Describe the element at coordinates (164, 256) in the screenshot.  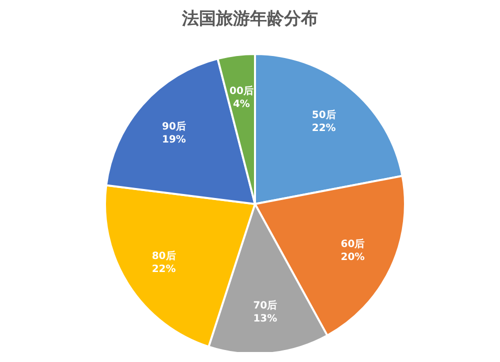
I see `slice-label: 80后` at that location.